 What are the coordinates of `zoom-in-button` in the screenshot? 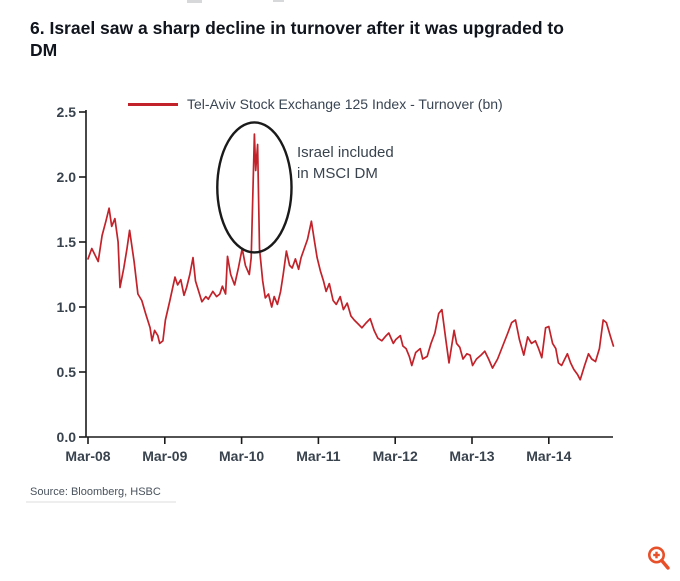 It's located at (659, 559).